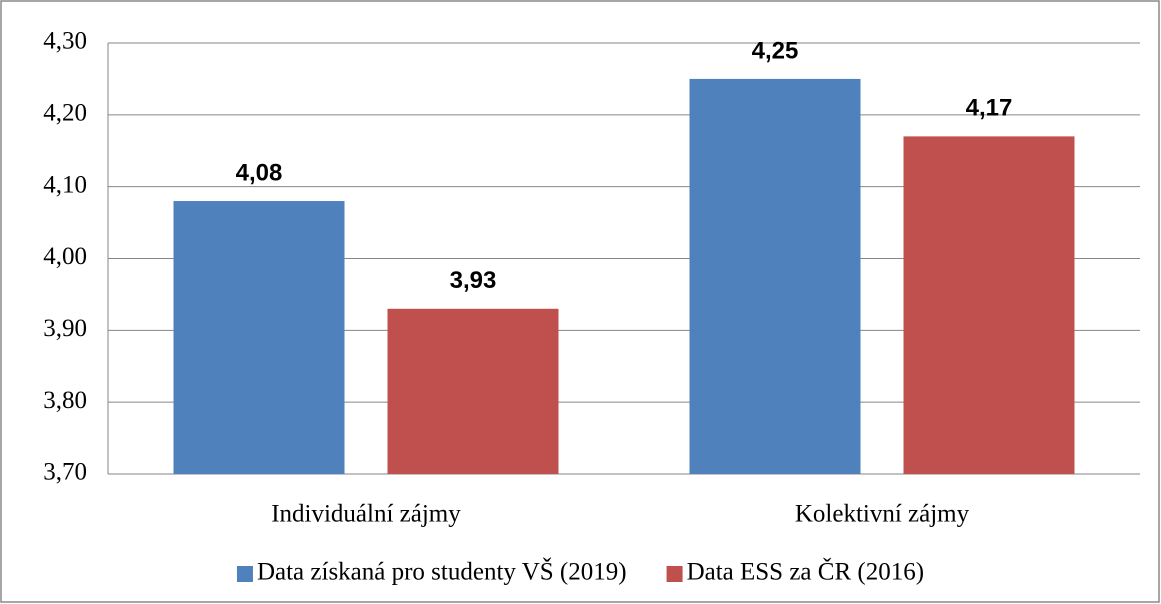  I want to click on y-tick-label: 4,30, so click(65, 41).